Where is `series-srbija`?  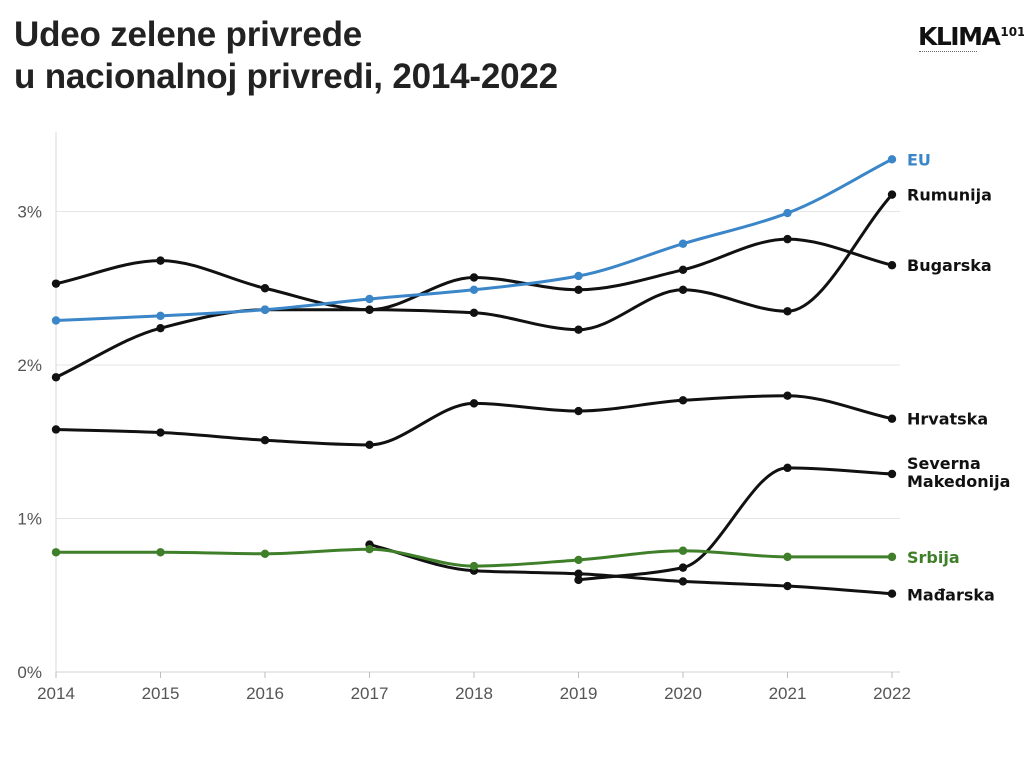 series-srbija is located at coordinates (474, 558).